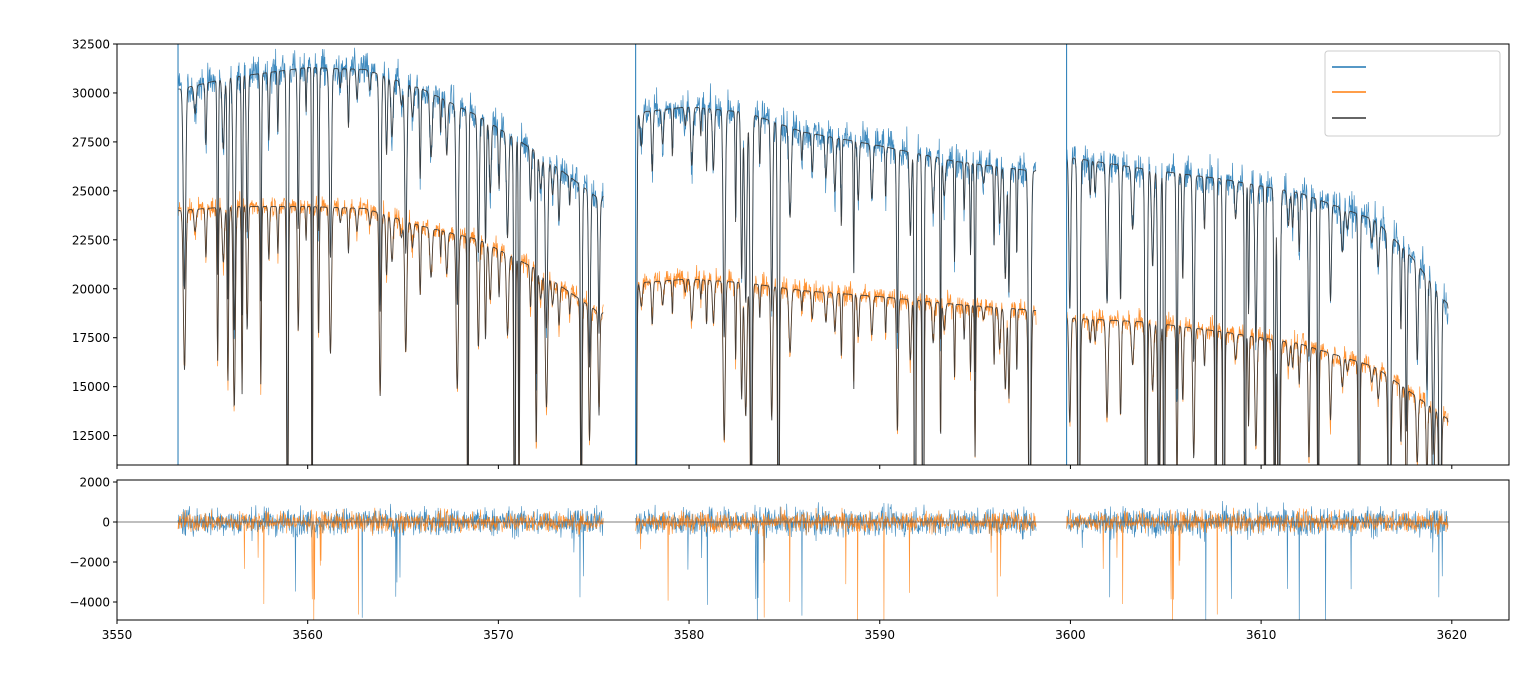  I want to click on flux-y-tick-label: 32500, so click(91, 45).